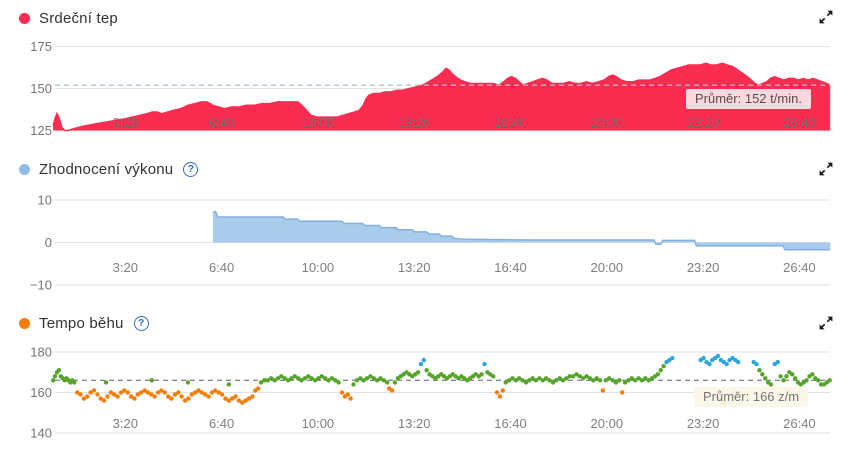  I want to click on heart-rate-title: Srdeční tep, so click(78, 18).